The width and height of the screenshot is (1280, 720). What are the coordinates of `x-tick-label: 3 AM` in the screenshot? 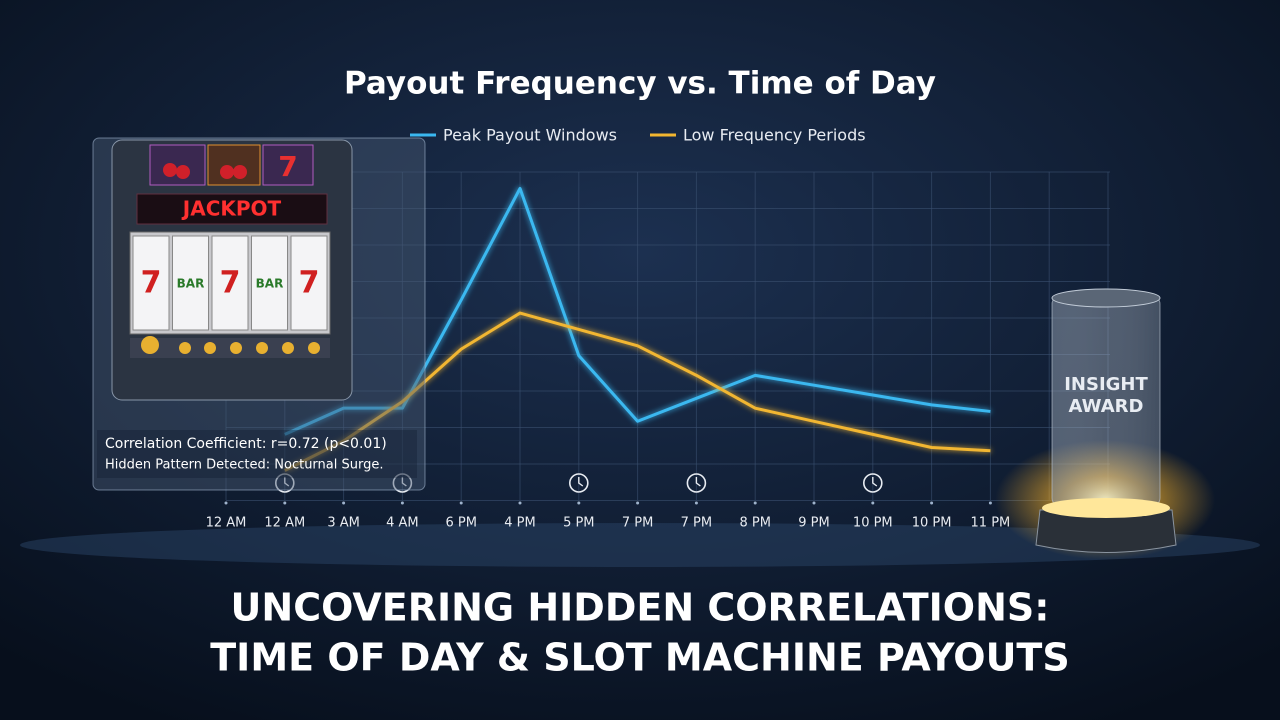 It's located at (343, 523).